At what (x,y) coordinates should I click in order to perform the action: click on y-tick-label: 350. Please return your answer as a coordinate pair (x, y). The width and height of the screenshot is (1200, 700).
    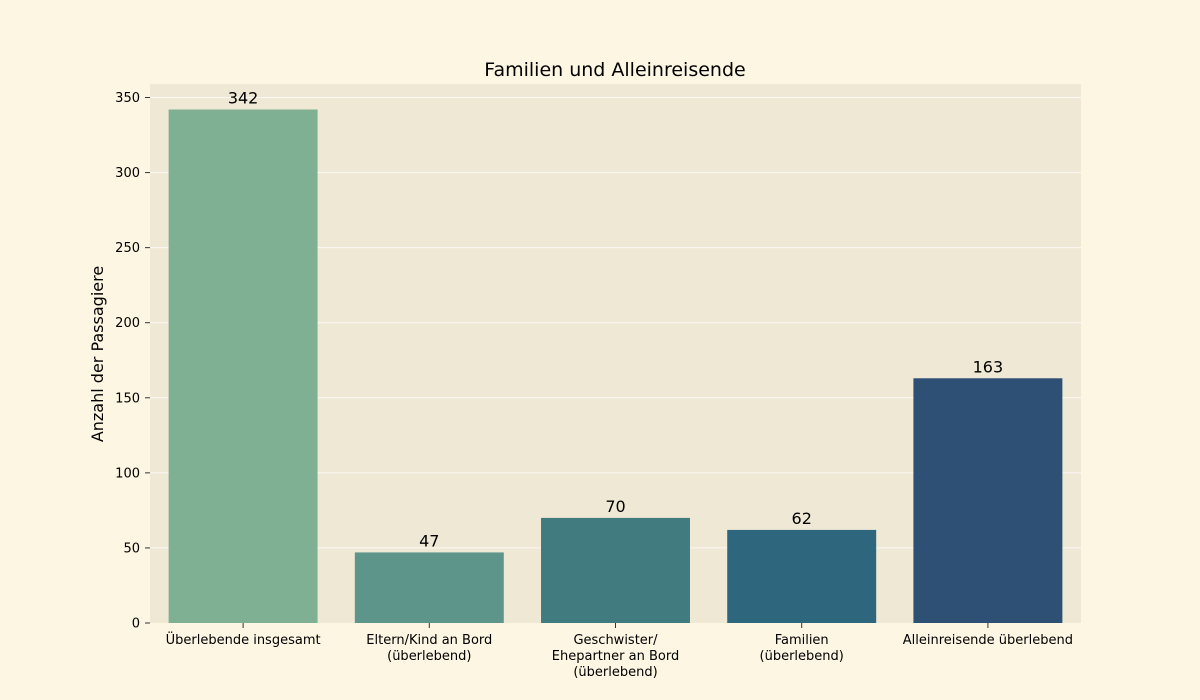
    Looking at the image, I should click on (127, 98).